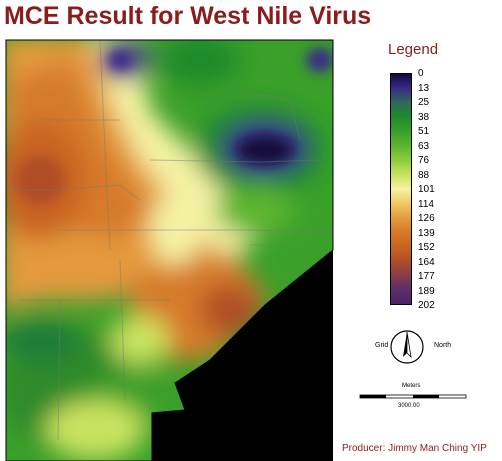 The image size is (502, 461). What do you see at coordinates (188, 16) in the screenshot?
I see `page-title: MCE Result for West Nile Virus` at bounding box center [188, 16].